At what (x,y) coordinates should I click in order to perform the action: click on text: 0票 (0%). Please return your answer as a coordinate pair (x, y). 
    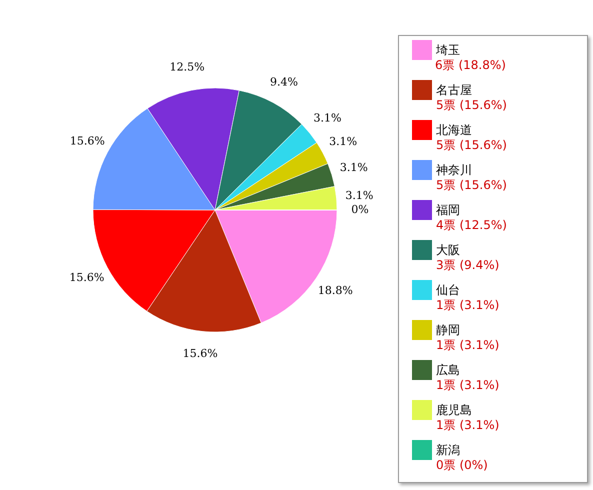
    Looking at the image, I should click on (462, 465).